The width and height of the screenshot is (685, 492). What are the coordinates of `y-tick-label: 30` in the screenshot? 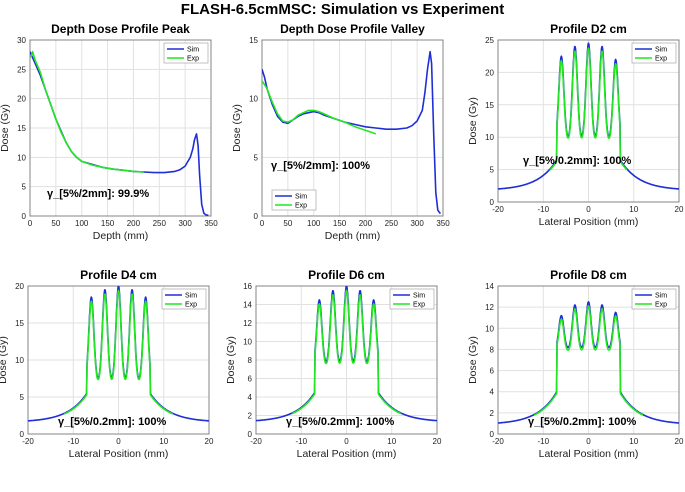 It's located at (21, 40).